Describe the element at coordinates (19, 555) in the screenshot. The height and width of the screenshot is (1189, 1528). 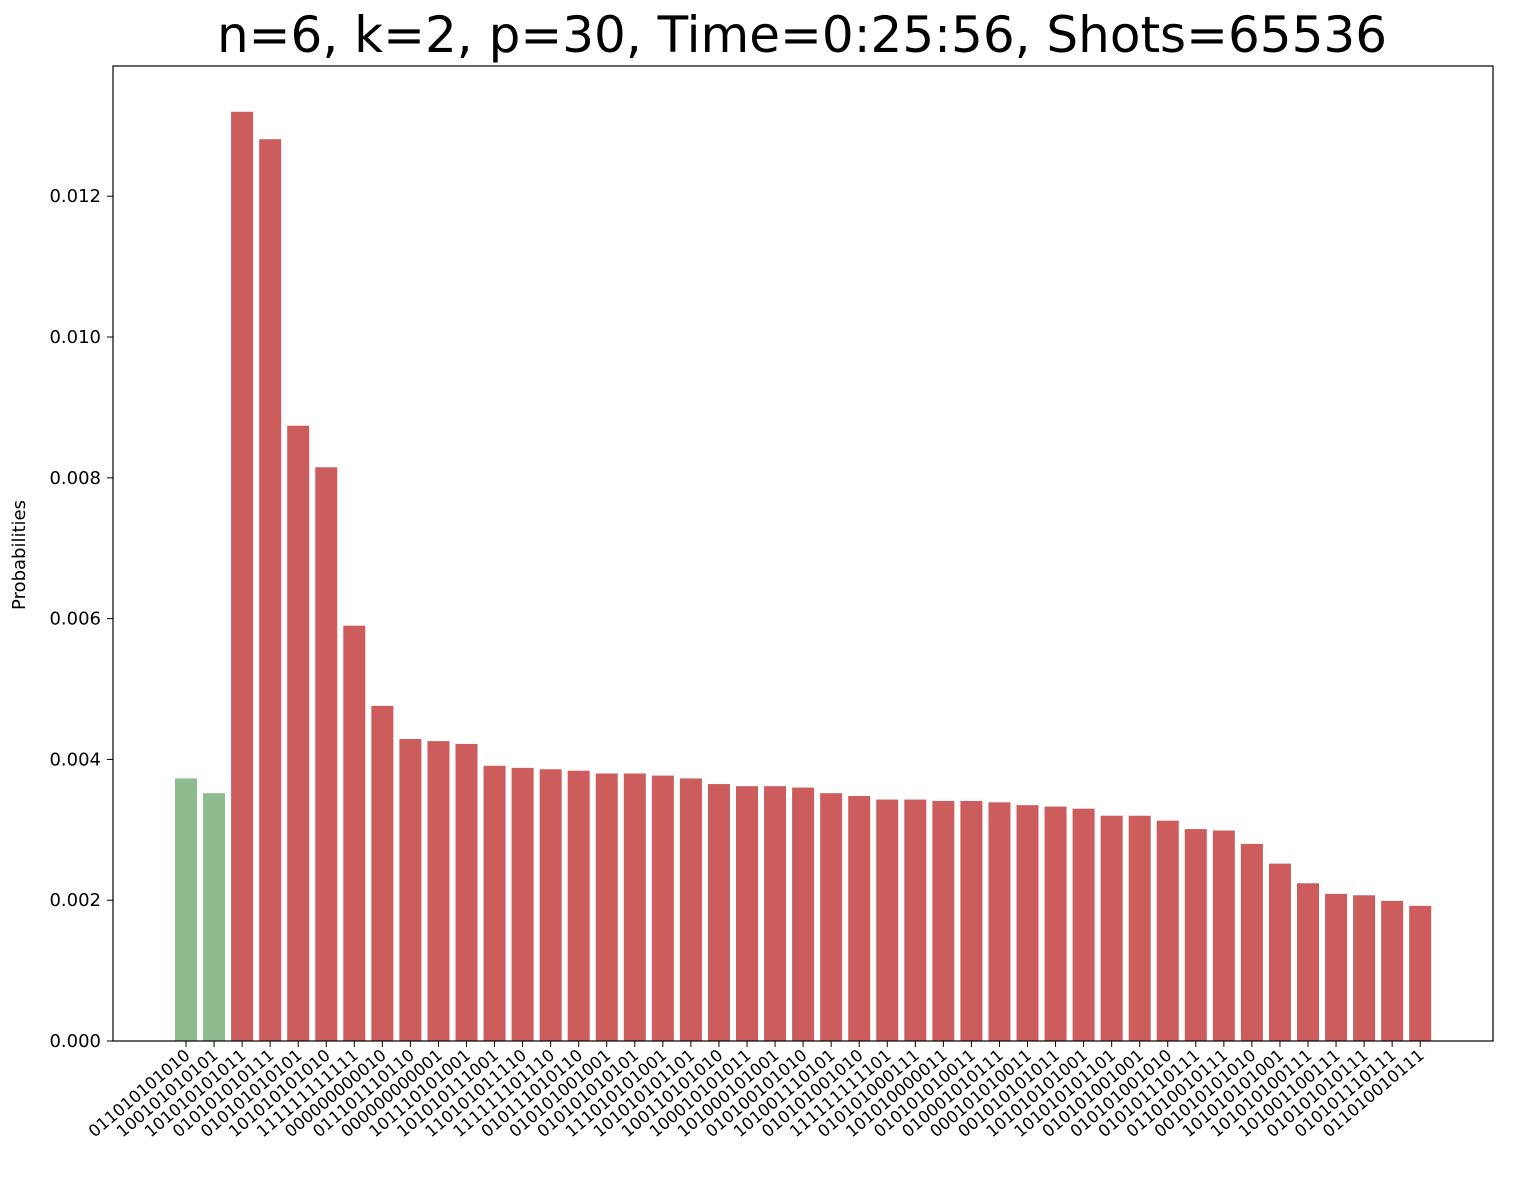
I see `y-axis-label: Probabilities` at that location.